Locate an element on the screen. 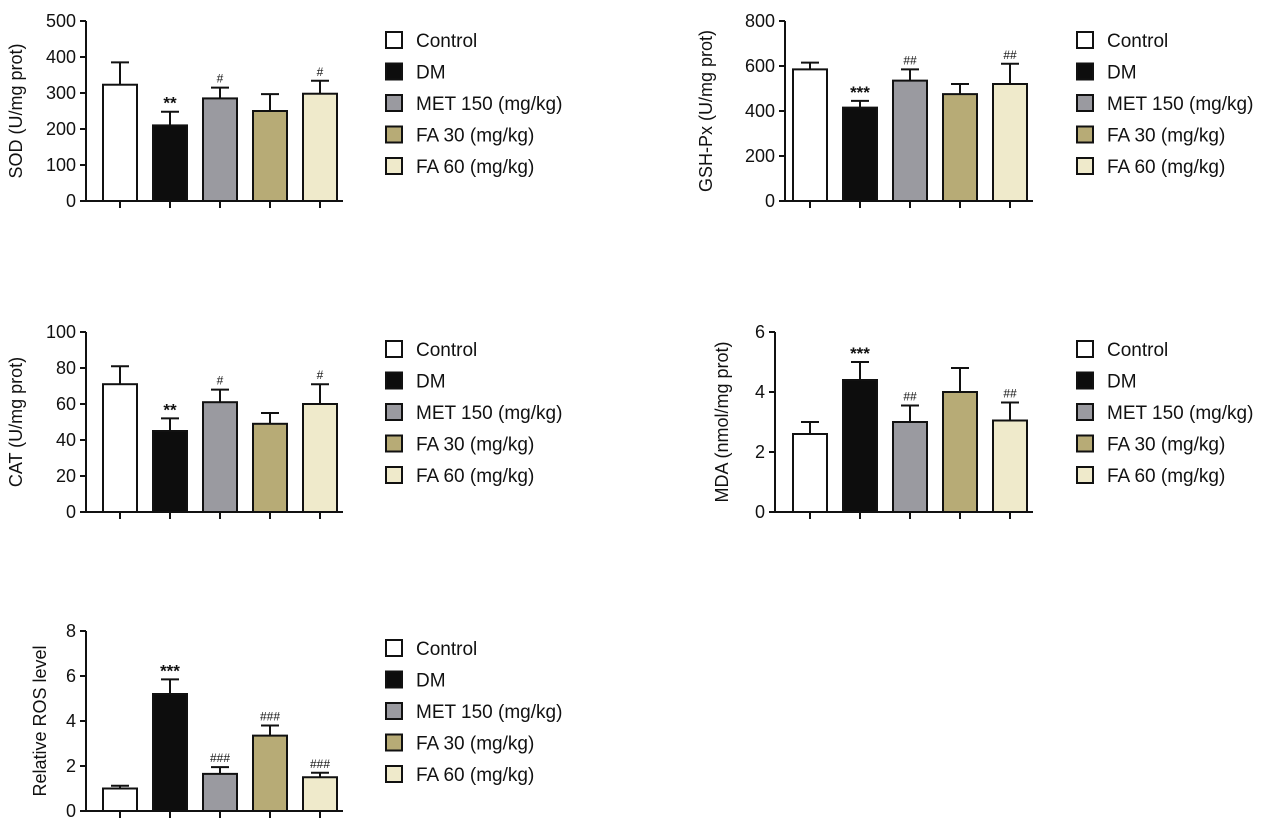 The width and height of the screenshot is (1280, 820). y-tick-label: 80 is located at coordinates (66, 368).